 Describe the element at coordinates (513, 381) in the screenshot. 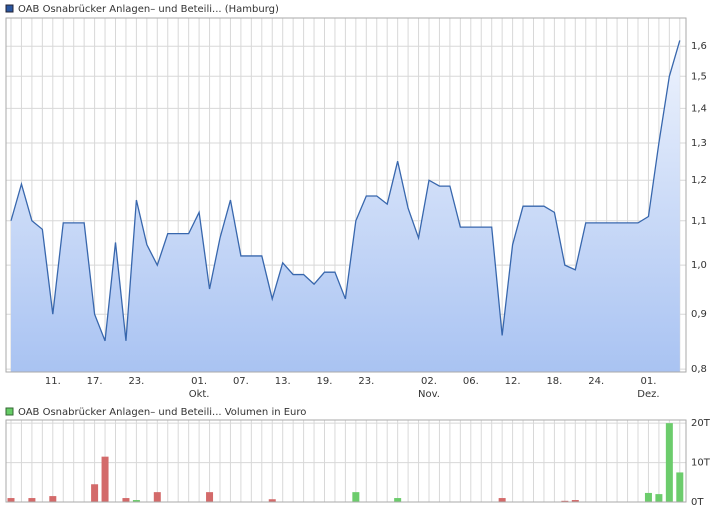

I see `x-tick-label: 12.` at that location.